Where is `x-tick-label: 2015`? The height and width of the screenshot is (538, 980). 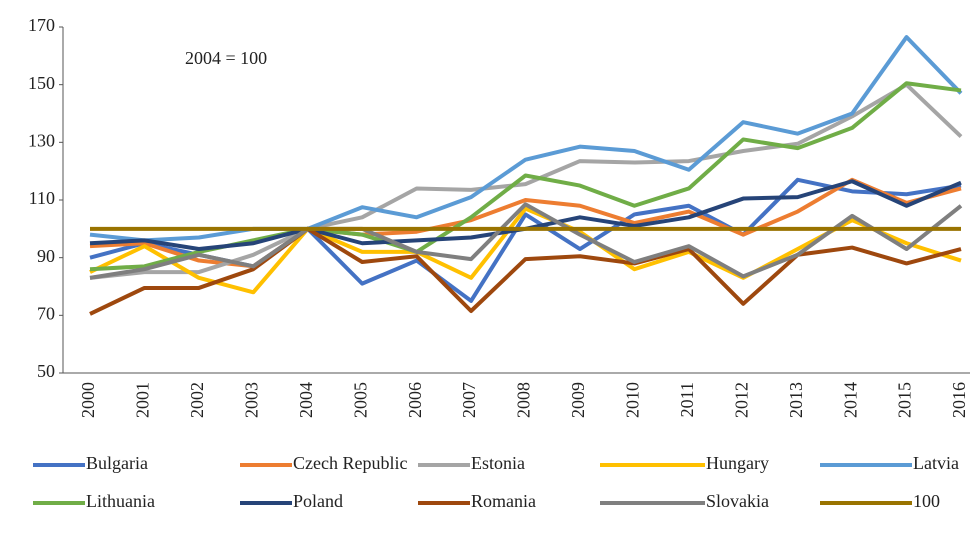
x-tick-label: 2015 is located at coordinates (905, 400).